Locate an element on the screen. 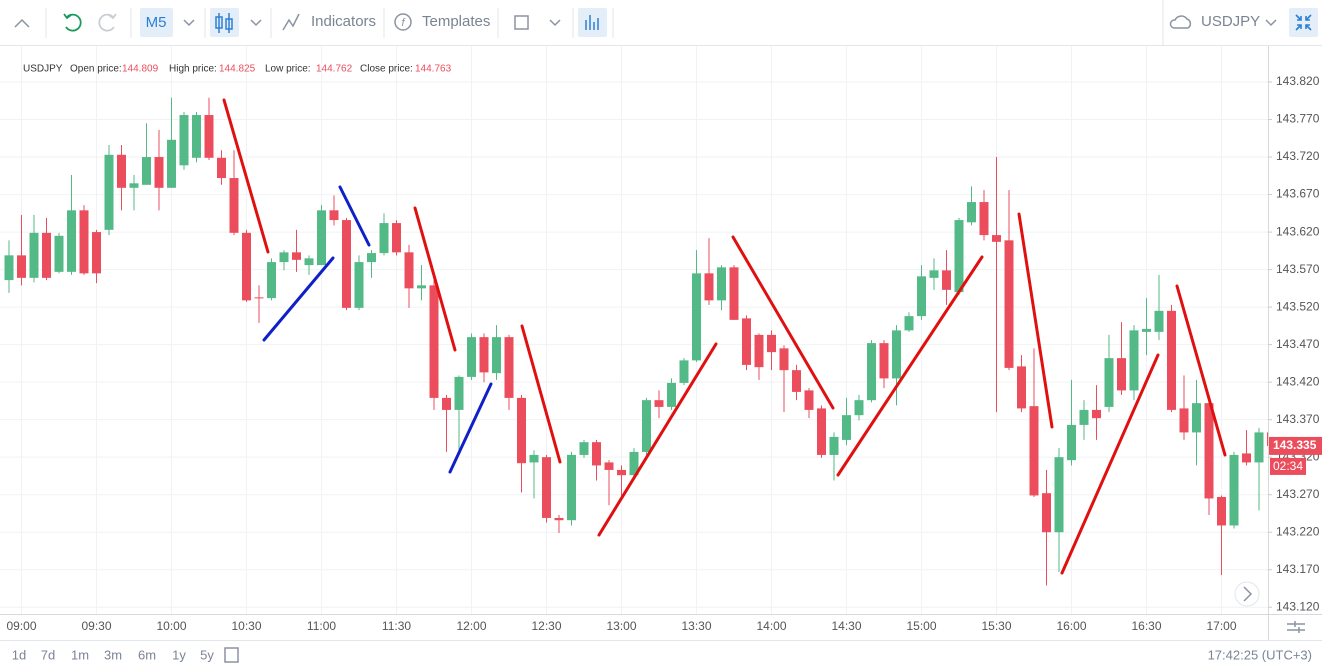 Image resolution: width=1322 pixels, height=670 pixels. candle-icon is located at coordinates (219, 22).